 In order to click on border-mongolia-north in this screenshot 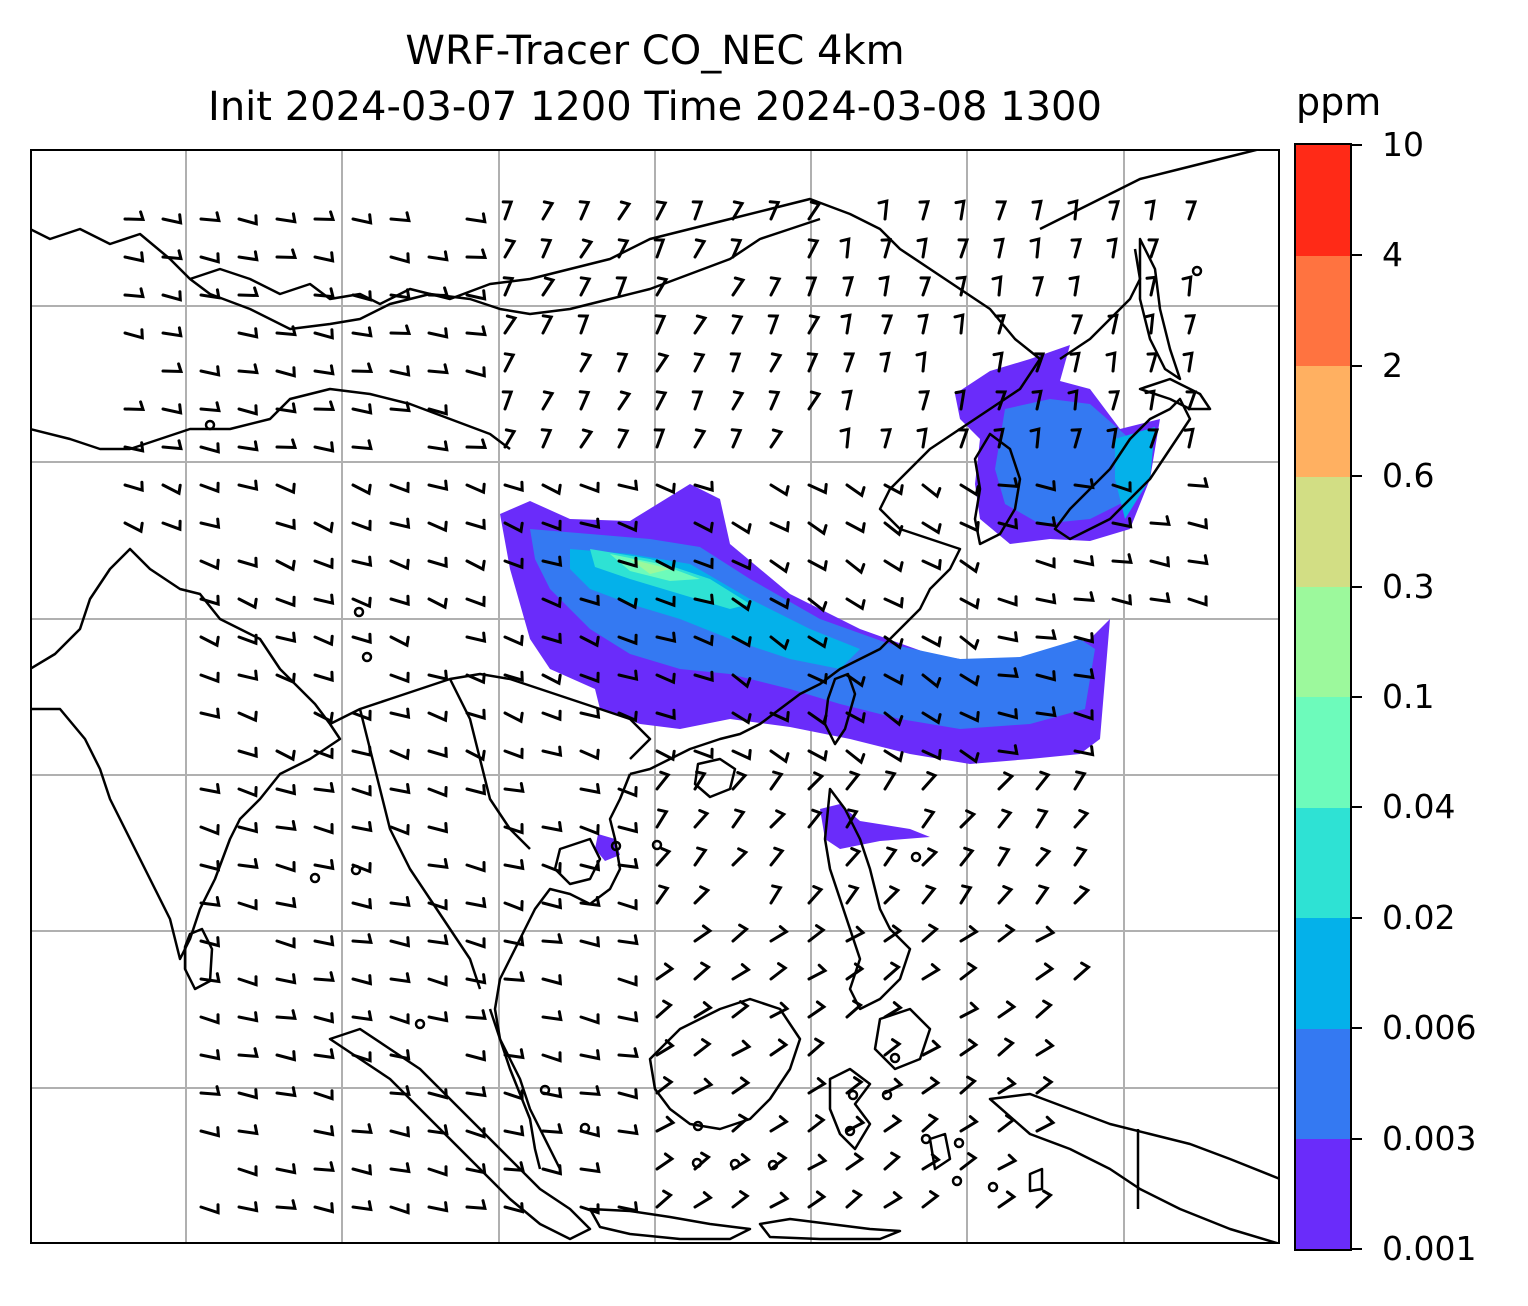, I will do `click(615, 278)`.